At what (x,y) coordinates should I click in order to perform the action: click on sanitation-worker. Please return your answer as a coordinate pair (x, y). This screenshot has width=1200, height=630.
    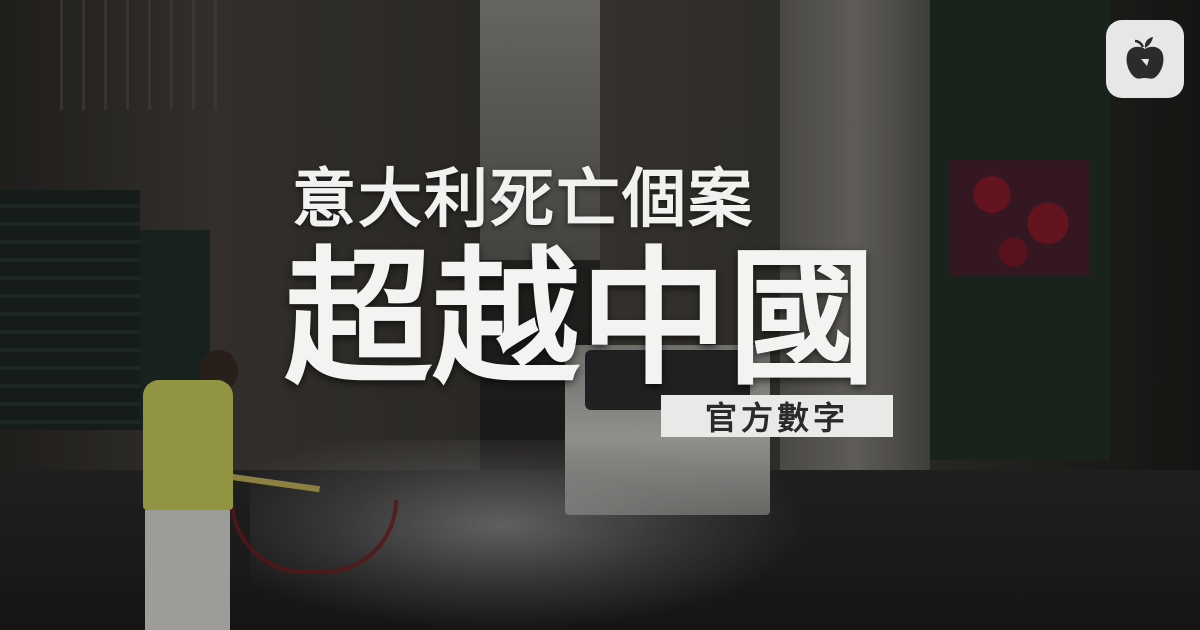
    Looking at the image, I should click on (190, 490).